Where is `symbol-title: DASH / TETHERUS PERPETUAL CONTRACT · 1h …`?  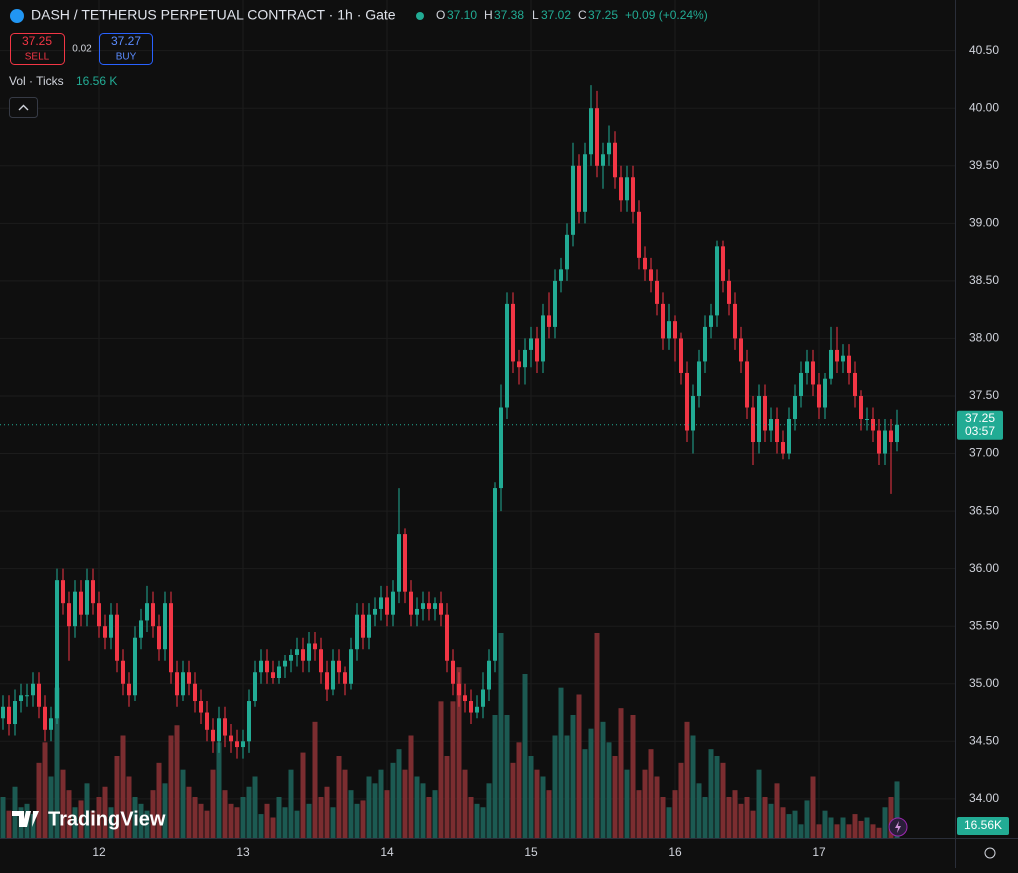 symbol-title: DASH / TETHERUS PERPETUAL CONTRACT · 1h … is located at coordinates (213, 15).